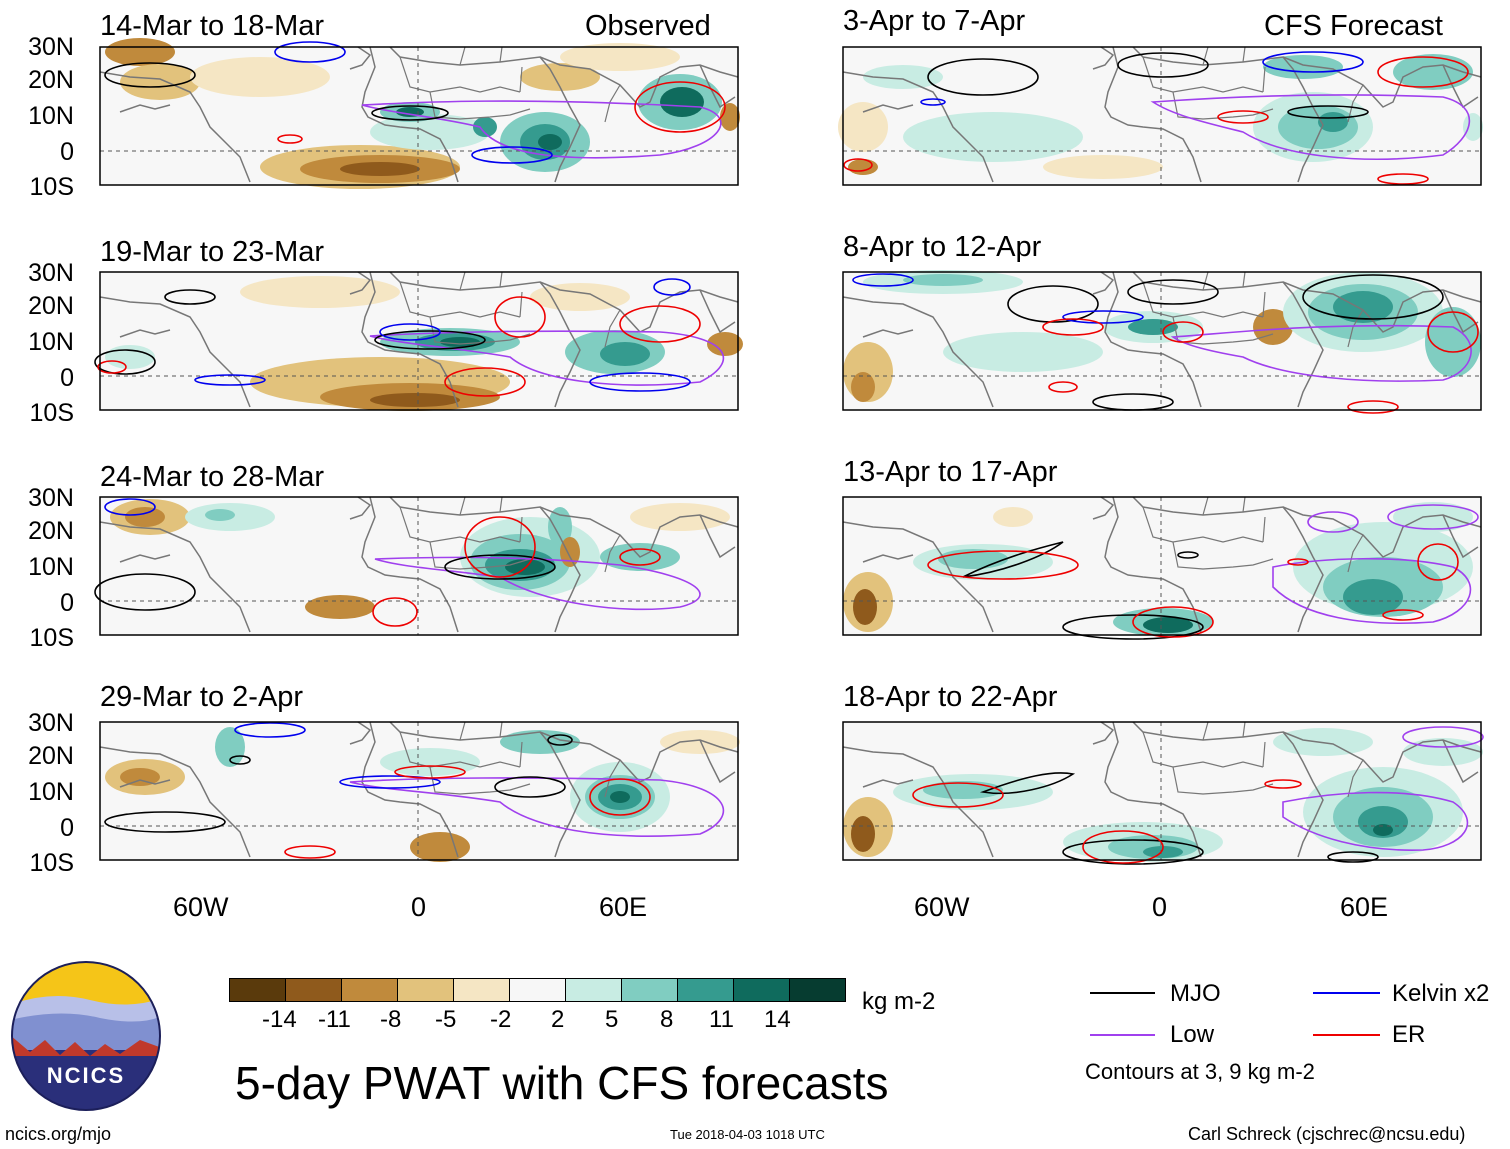 The width and height of the screenshot is (1510, 1149). What do you see at coordinates (212, 252) in the screenshot?
I see `panel-left-2-title: 19-Mar to 23-Mar` at bounding box center [212, 252].